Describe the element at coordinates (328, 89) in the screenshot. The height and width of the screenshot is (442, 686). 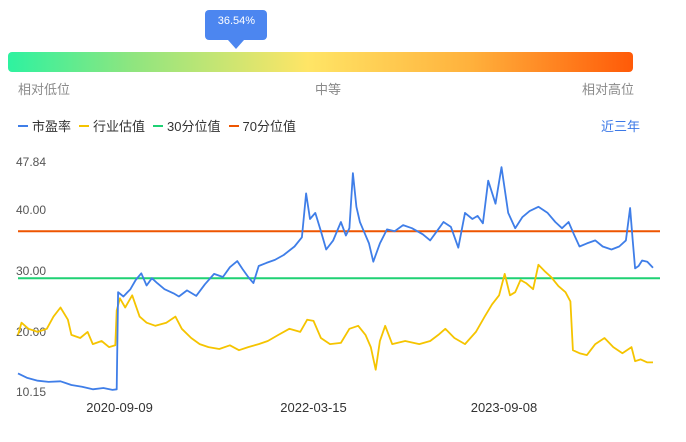
I see `gauge-mid-label: 中等` at that location.